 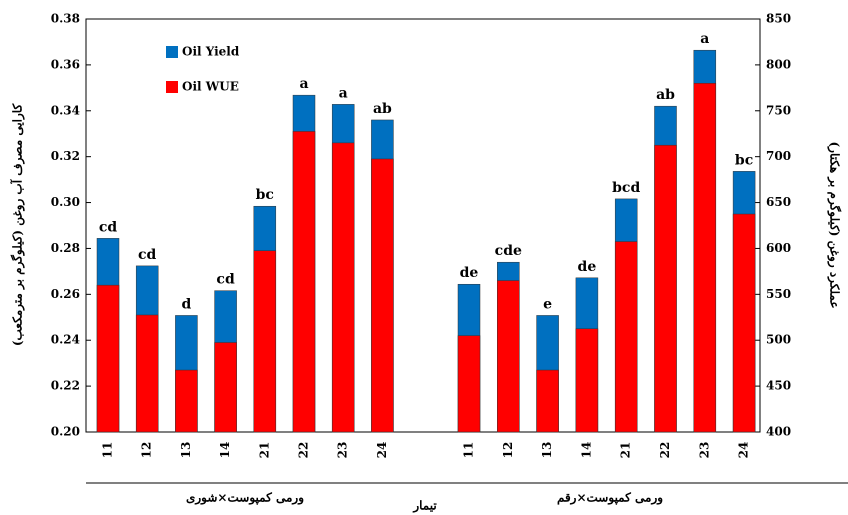 What do you see at coordinates (65, 432) in the screenshot?
I see `y-tick-label: 0.20` at bounding box center [65, 432].